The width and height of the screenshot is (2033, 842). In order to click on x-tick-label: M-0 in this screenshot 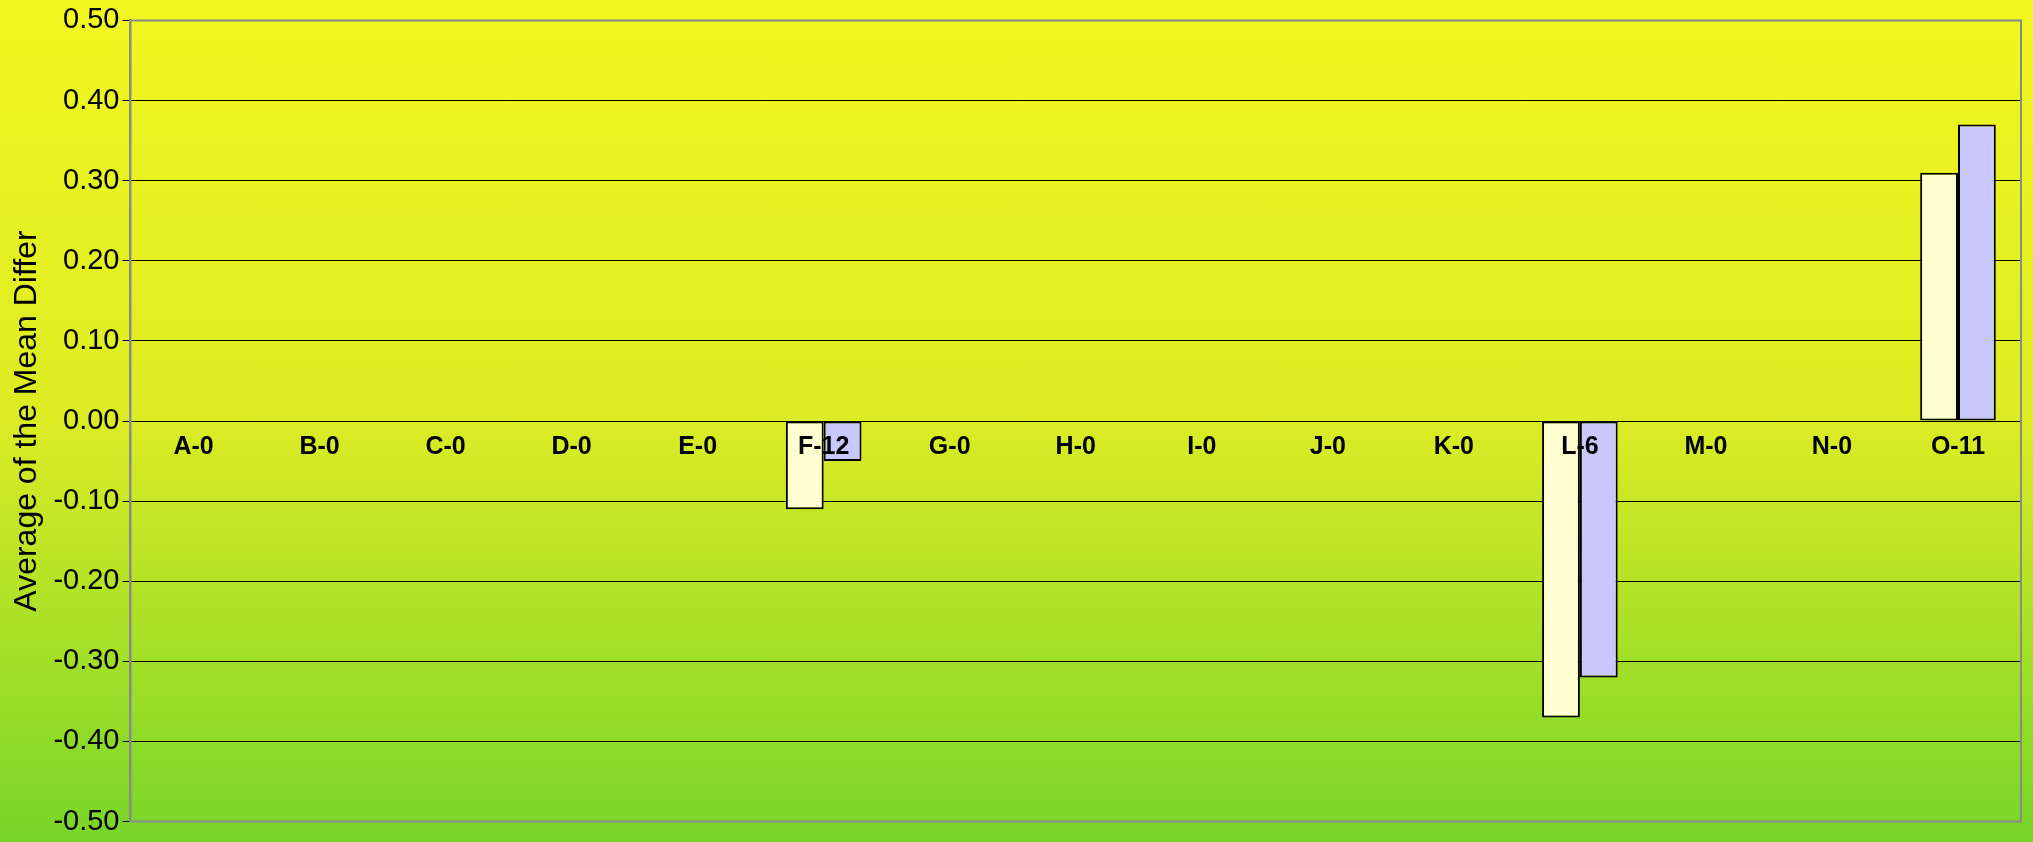, I will do `click(1706, 445)`.